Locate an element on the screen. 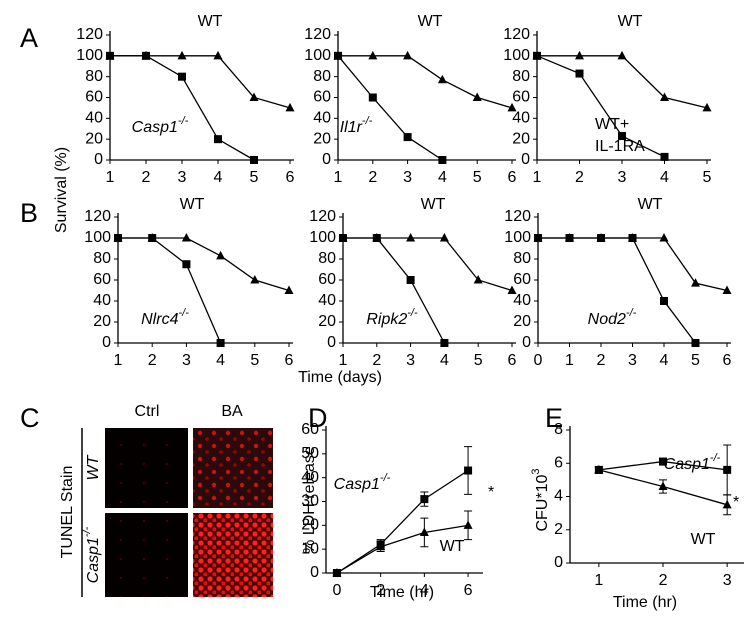 This screenshot has height=623, width=756. x-tick-label: 0 is located at coordinates (538, 360).